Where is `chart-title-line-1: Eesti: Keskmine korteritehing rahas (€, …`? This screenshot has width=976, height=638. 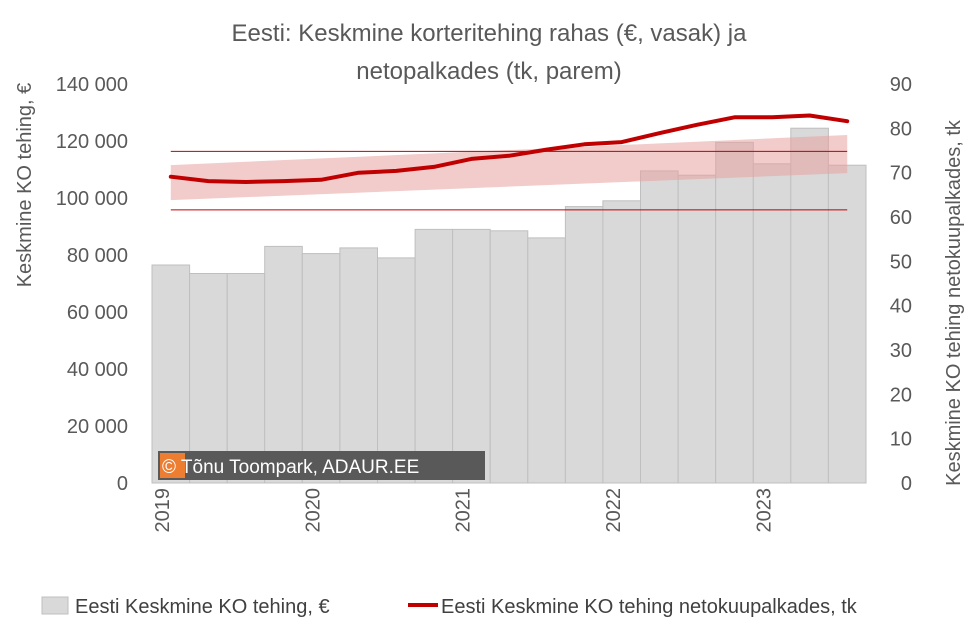
chart-title-line-1: Eesti: Keskmine korteritehing rahas (€, … is located at coordinates (490, 33).